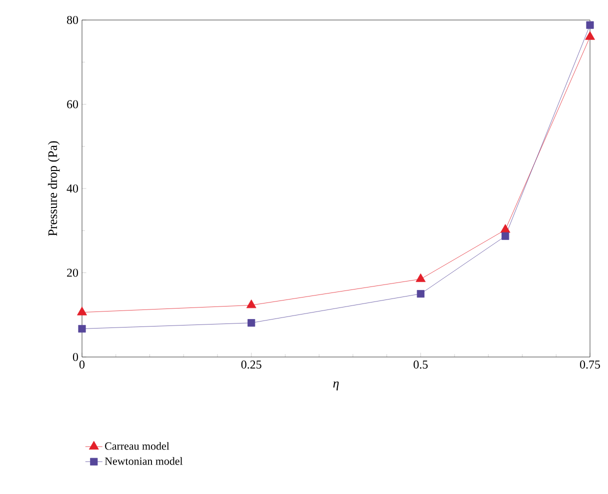 The height and width of the screenshot is (494, 608). What do you see at coordinates (82, 364) in the screenshot?
I see `x-tick-label: 0` at bounding box center [82, 364].